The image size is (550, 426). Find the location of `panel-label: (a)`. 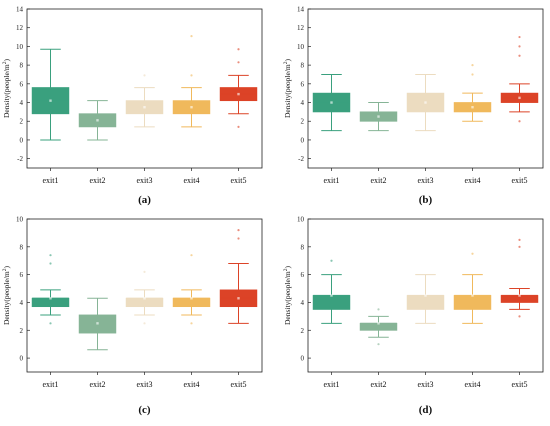

panel-label: (a) is located at coordinates (144, 200).